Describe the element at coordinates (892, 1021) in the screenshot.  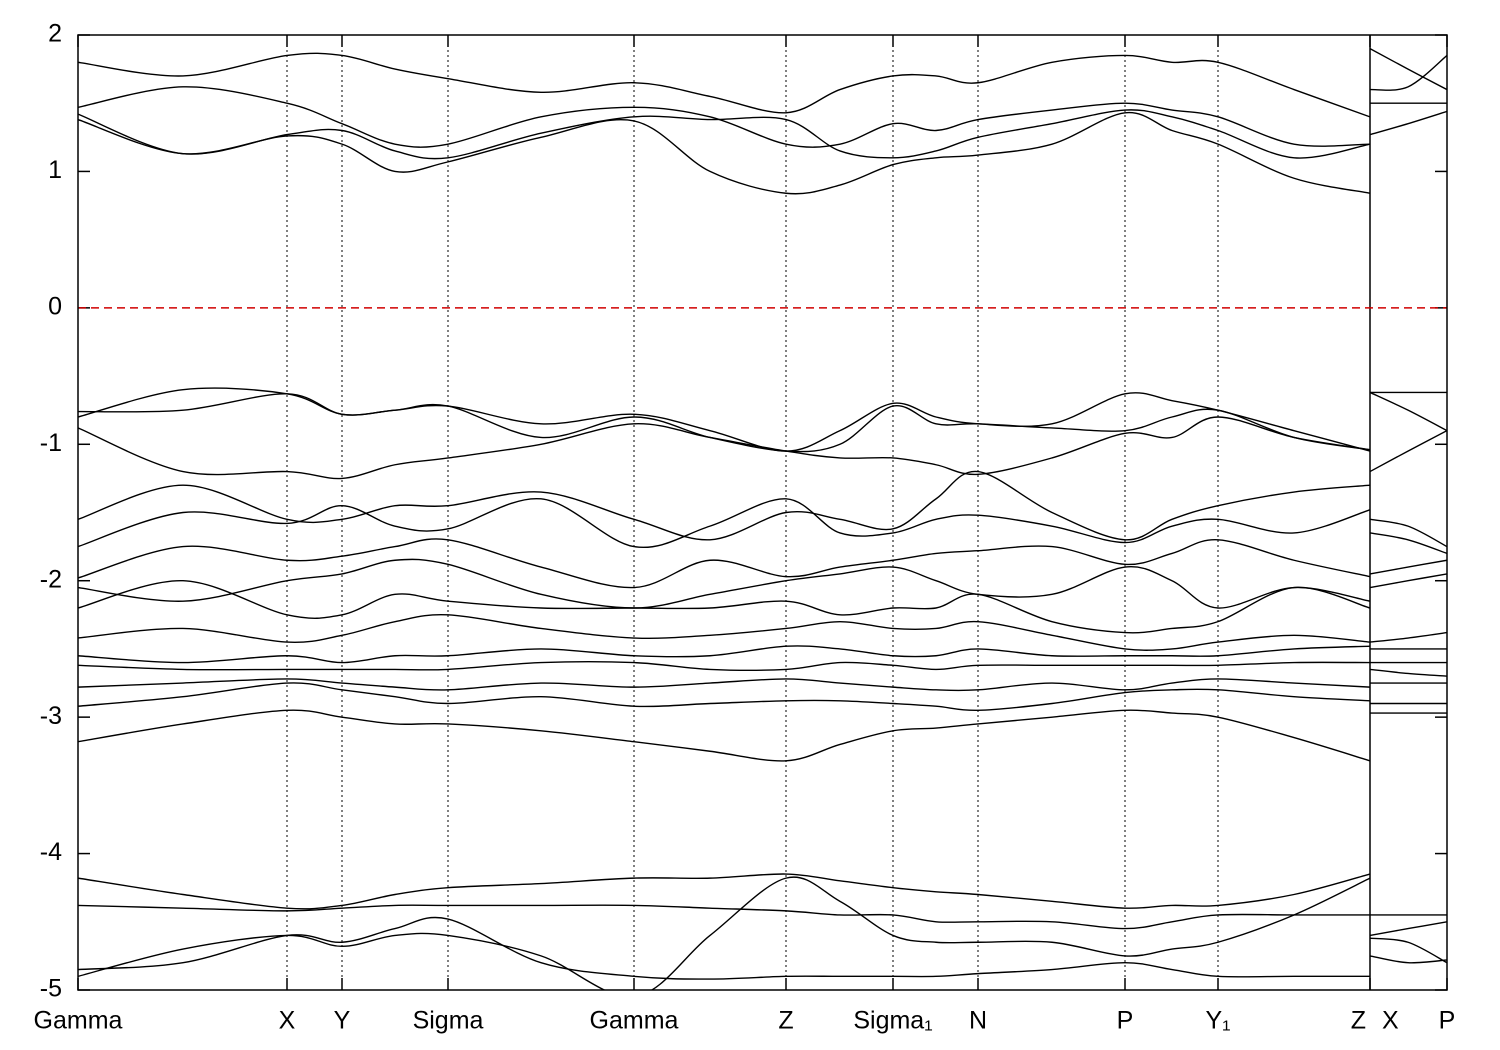
I see `x-tick-label: Sigma₁` at that location.